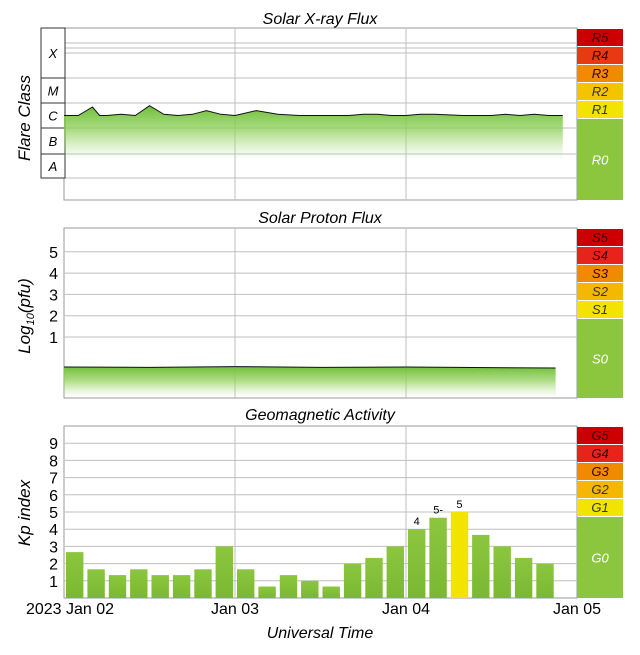  Describe the element at coordinates (24, 295) in the screenshot. I see `proton-ylabel-tail: (pfu)` at that location.